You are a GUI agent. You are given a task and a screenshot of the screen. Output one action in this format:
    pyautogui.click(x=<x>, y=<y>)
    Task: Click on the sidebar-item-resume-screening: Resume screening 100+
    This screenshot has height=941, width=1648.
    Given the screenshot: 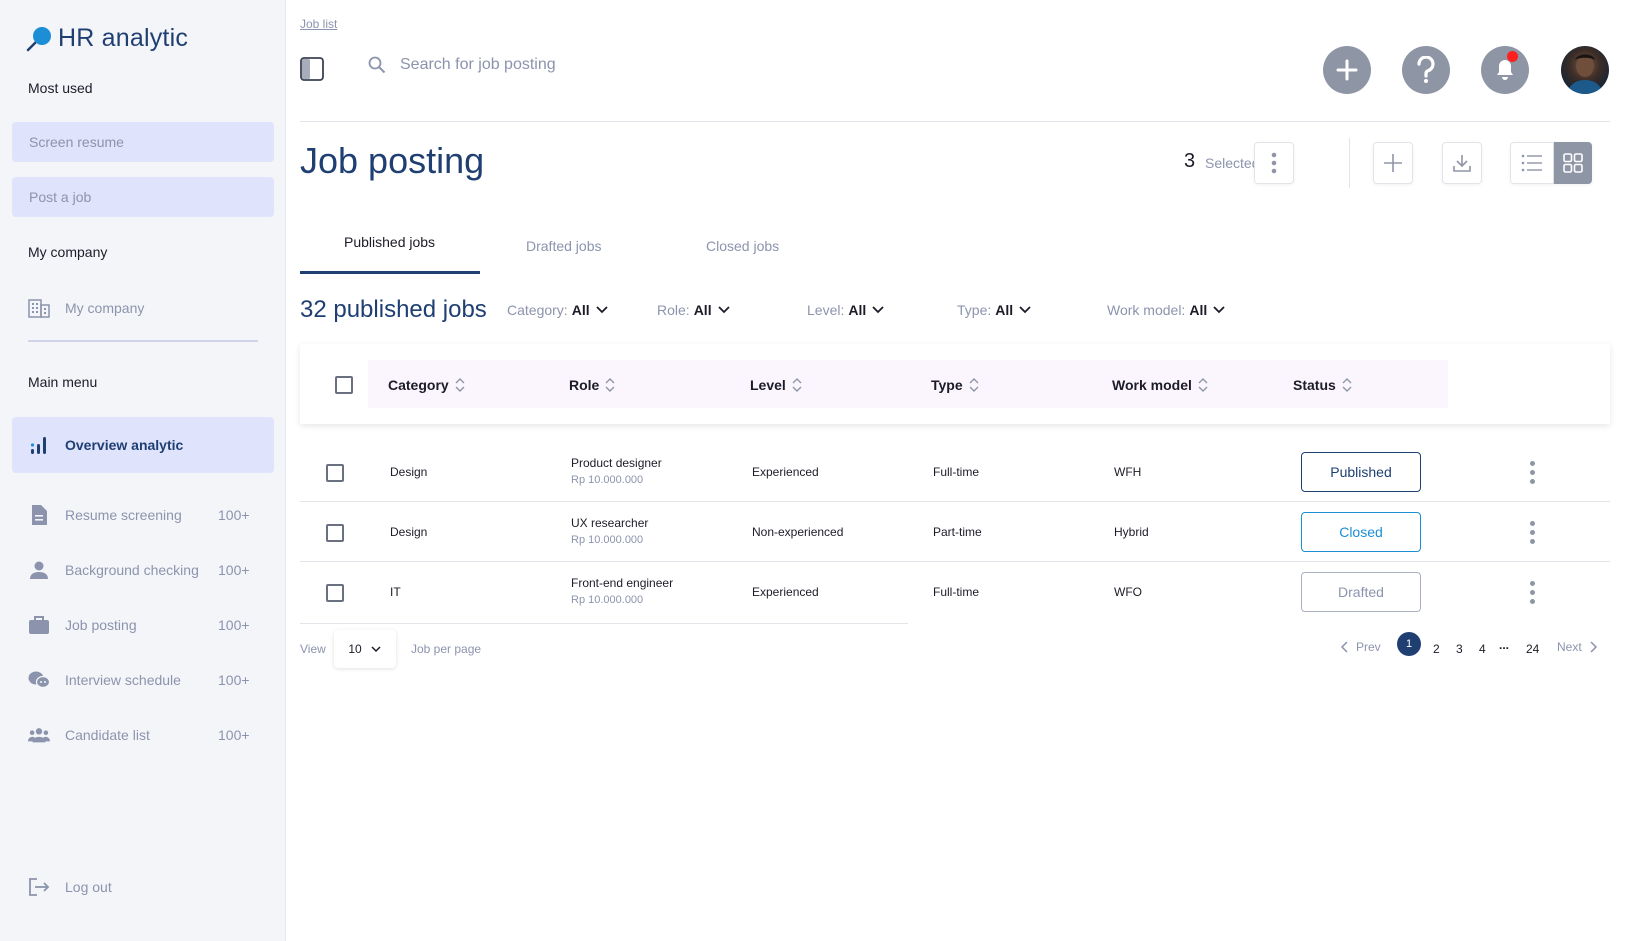 What is the action you would take?
    pyautogui.click(x=143, y=515)
    